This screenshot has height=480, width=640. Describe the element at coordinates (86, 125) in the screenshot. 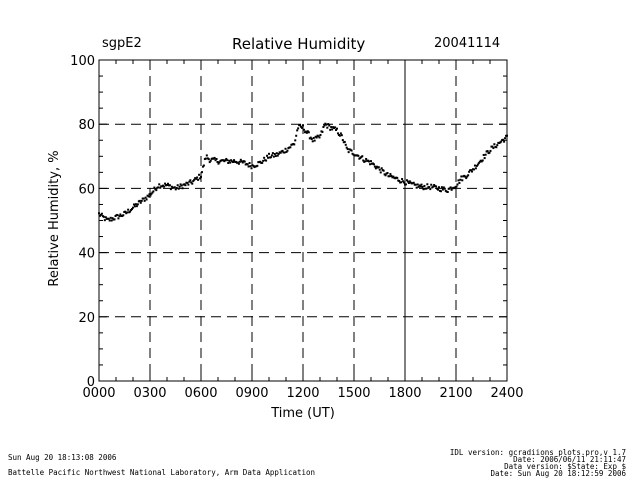

I see `y-tick-label: 80` at that location.